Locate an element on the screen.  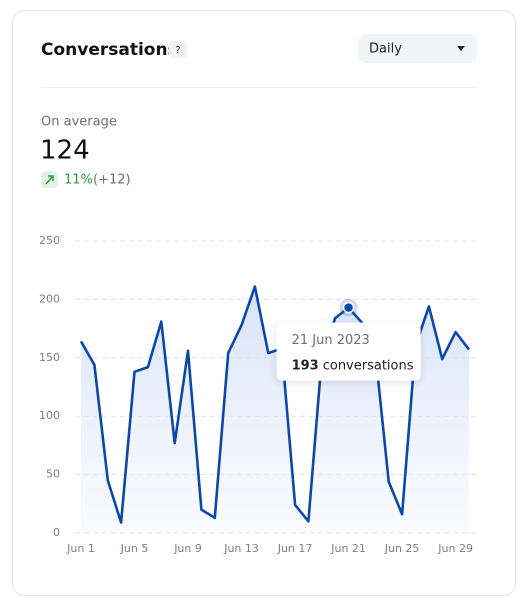
x-tick-label: Jun 17 is located at coordinates (295, 548).